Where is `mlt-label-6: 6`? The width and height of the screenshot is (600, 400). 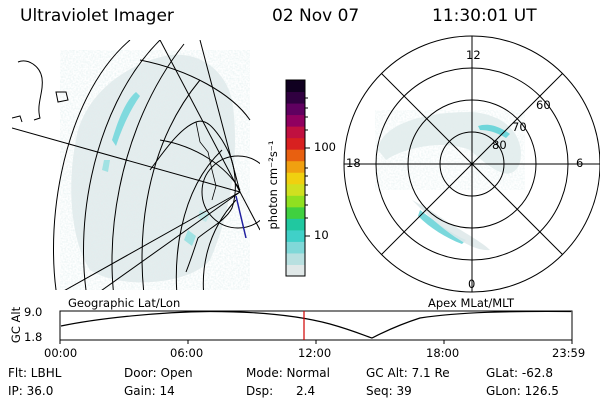
mlt-label-6: 6 is located at coordinates (580, 163).